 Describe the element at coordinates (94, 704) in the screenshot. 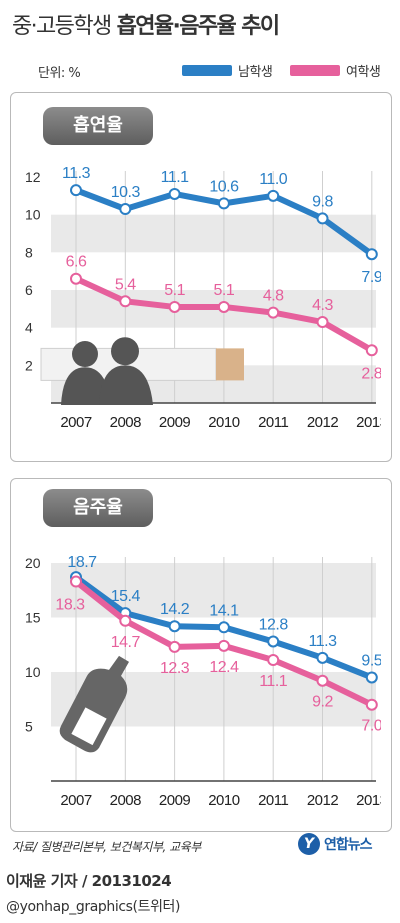

I see `bottle-icon` at that location.